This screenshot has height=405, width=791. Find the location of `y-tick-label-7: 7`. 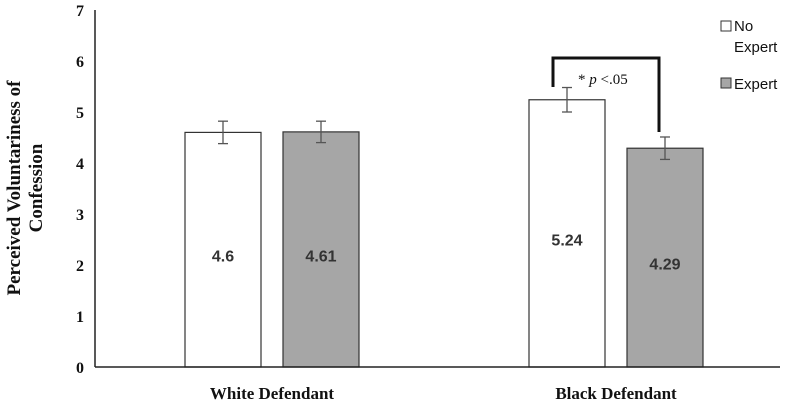

y-tick-label-7: 7 is located at coordinates (80, 11).